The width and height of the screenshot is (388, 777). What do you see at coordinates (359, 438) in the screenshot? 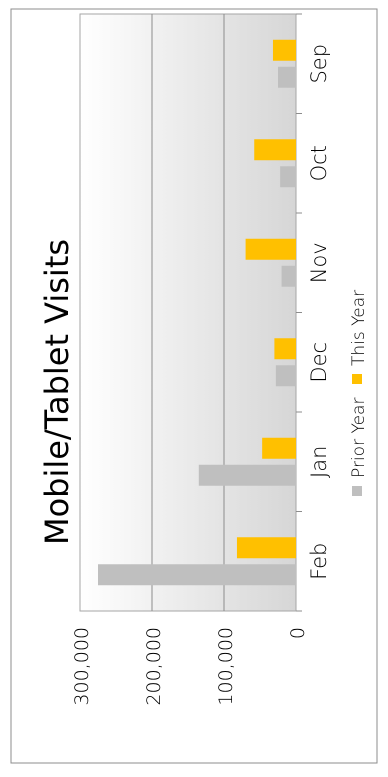
I see `legend-label: Prior Year` at bounding box center [359, 438].